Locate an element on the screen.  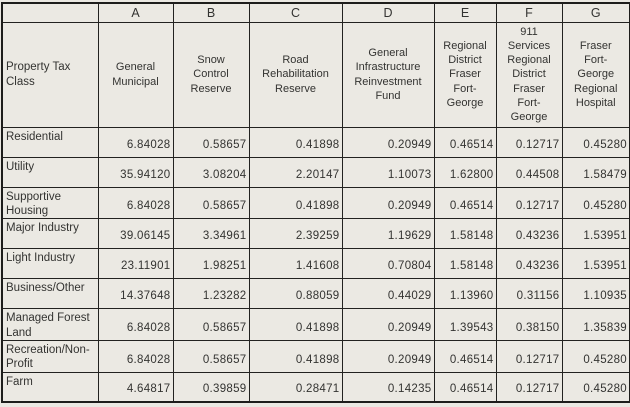
table-cell: 1.35839 is located at coordinates (595, 325).